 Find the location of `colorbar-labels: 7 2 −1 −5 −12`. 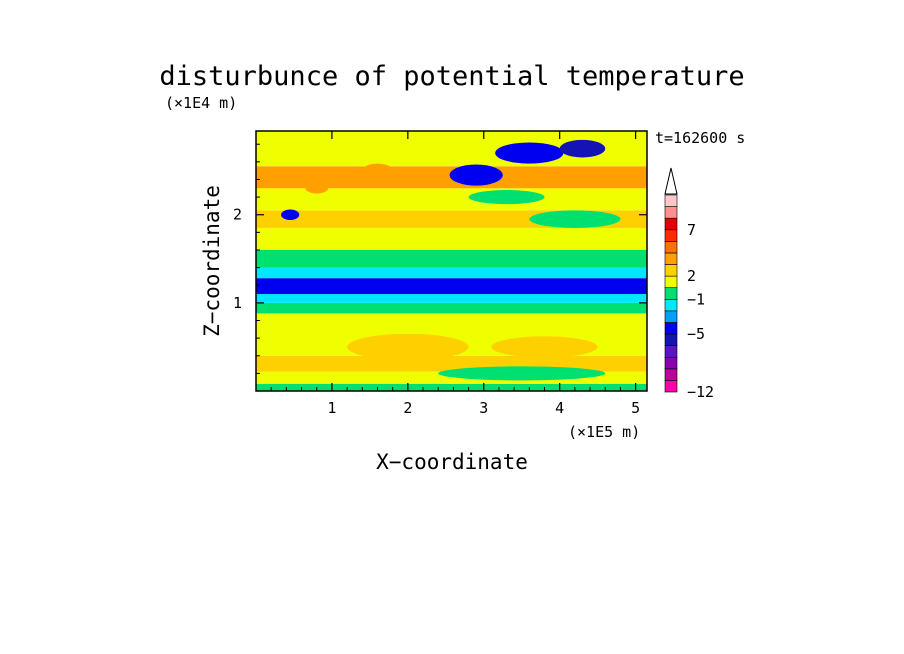

colorbar-labels: 7 2 −1 −5 −12 is located at coordinates (700, 311).